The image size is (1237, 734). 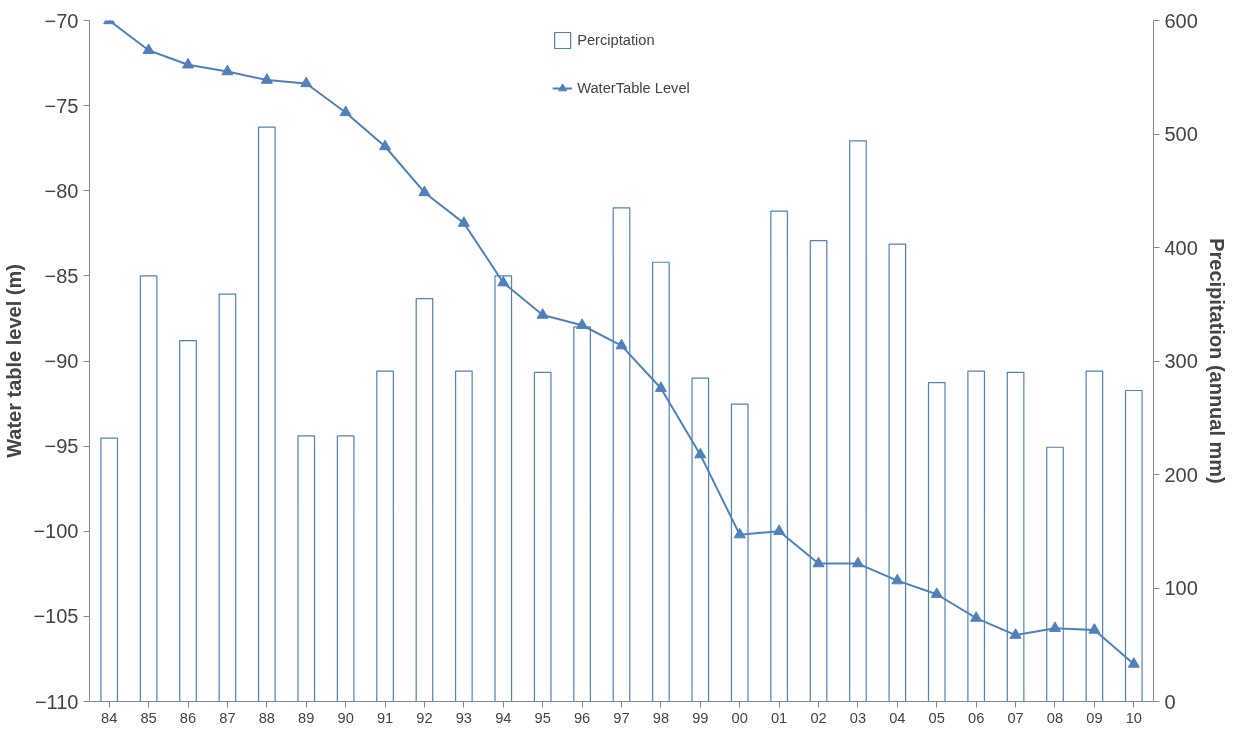 I want to click on x-tick-label: 94, so click(x=503, y=717).